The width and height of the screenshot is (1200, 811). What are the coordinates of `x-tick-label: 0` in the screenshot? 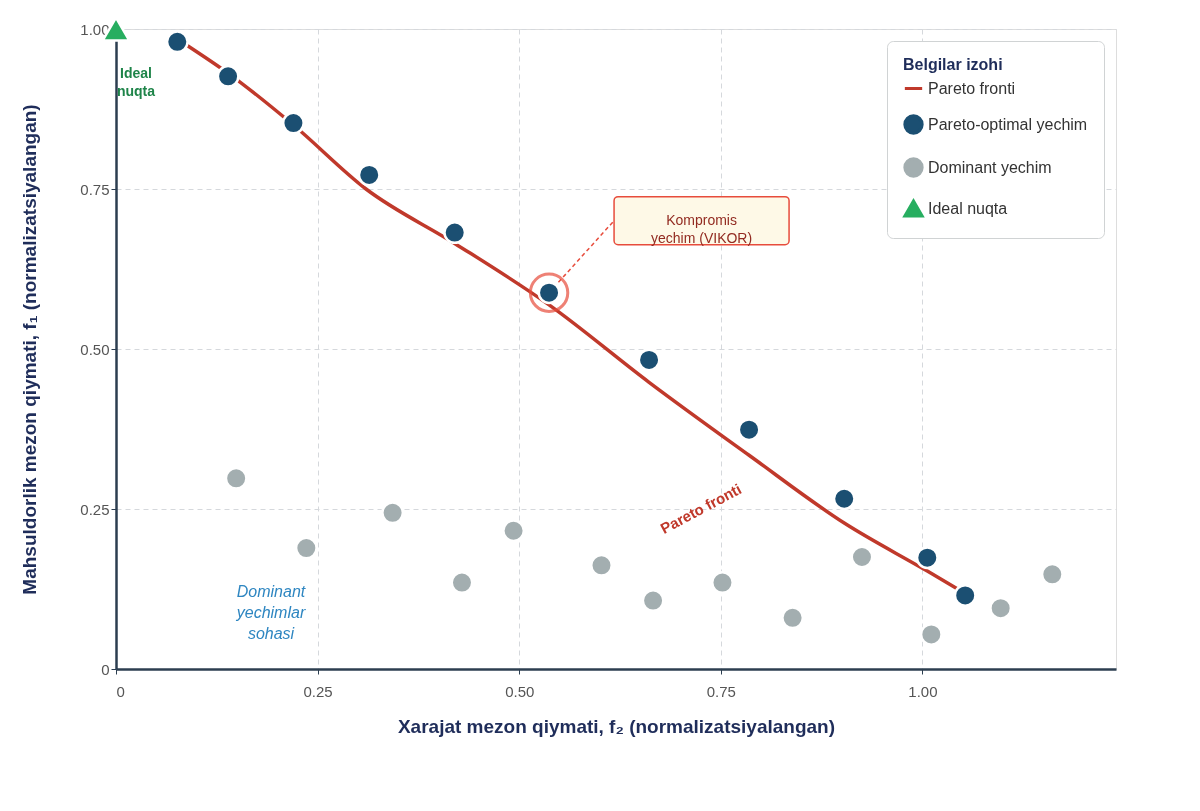 It's located at (120, 691).